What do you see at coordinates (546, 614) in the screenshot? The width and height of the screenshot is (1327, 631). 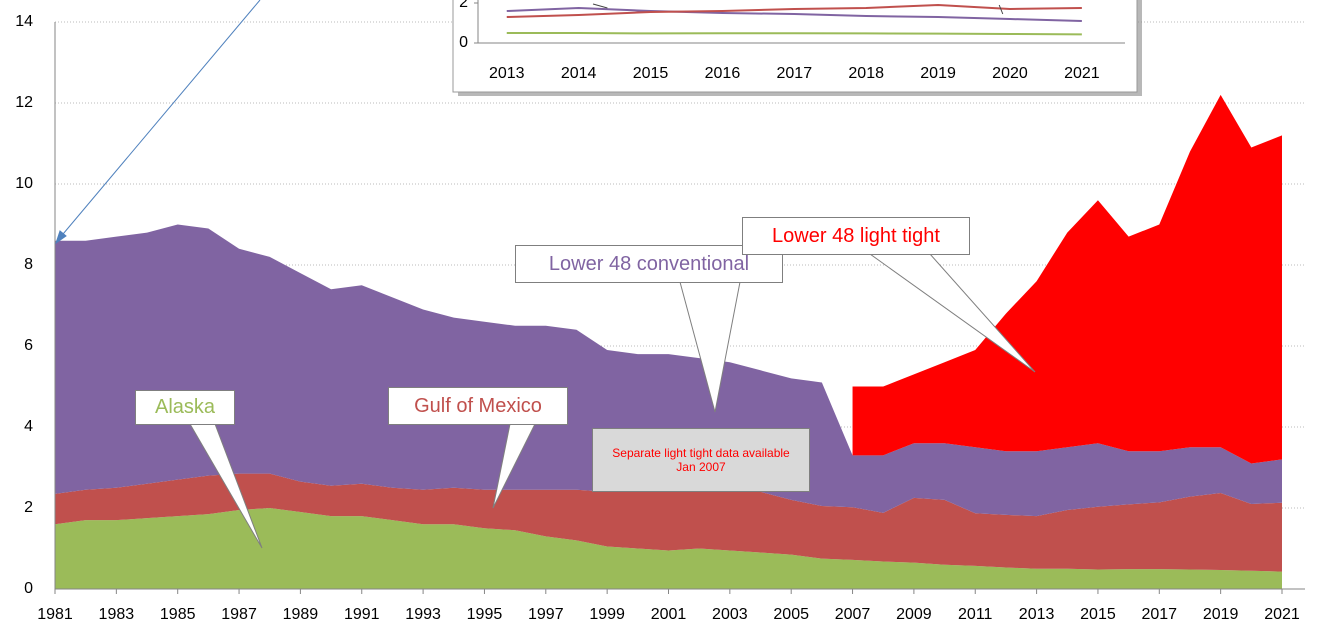 I see `x-tick-label: 1997` at bounding box center [546, 614].